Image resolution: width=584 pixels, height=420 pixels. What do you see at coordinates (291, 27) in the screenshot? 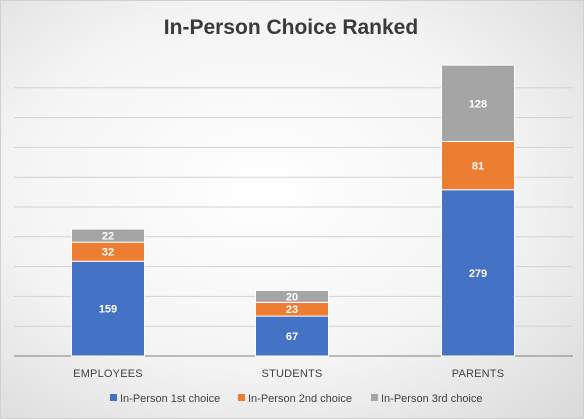
I see `chart-title: In-Person Choice Ranked` at bounding box center [291, 27].